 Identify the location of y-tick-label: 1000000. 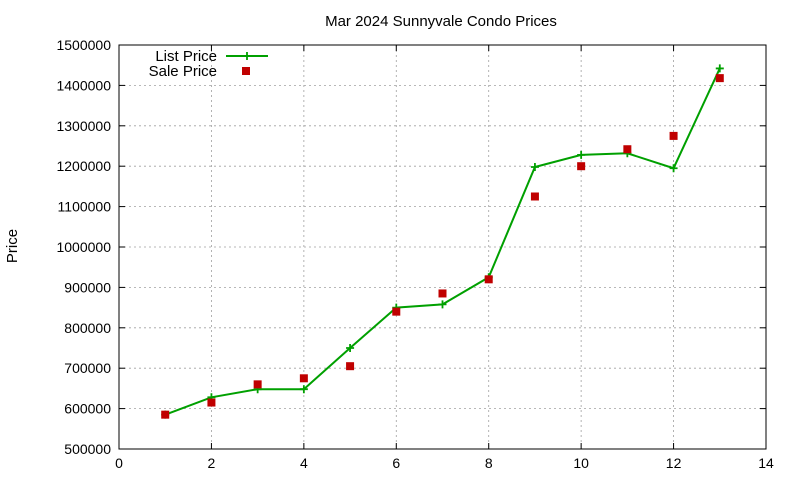
(83, 247).